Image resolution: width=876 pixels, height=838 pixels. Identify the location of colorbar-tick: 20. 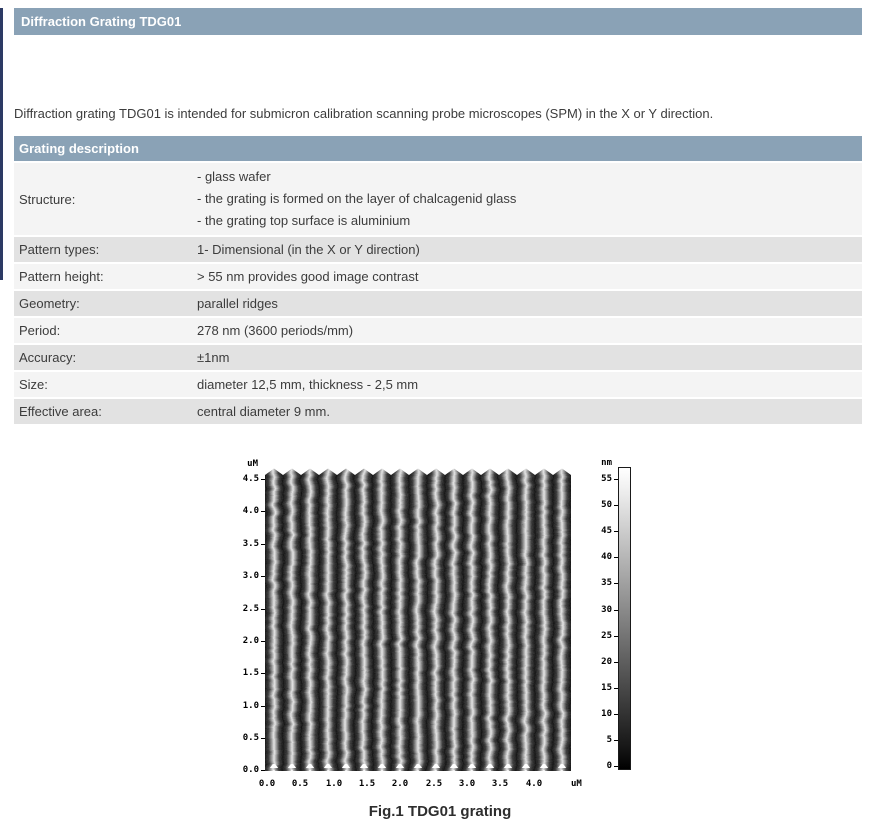
(598, 662).